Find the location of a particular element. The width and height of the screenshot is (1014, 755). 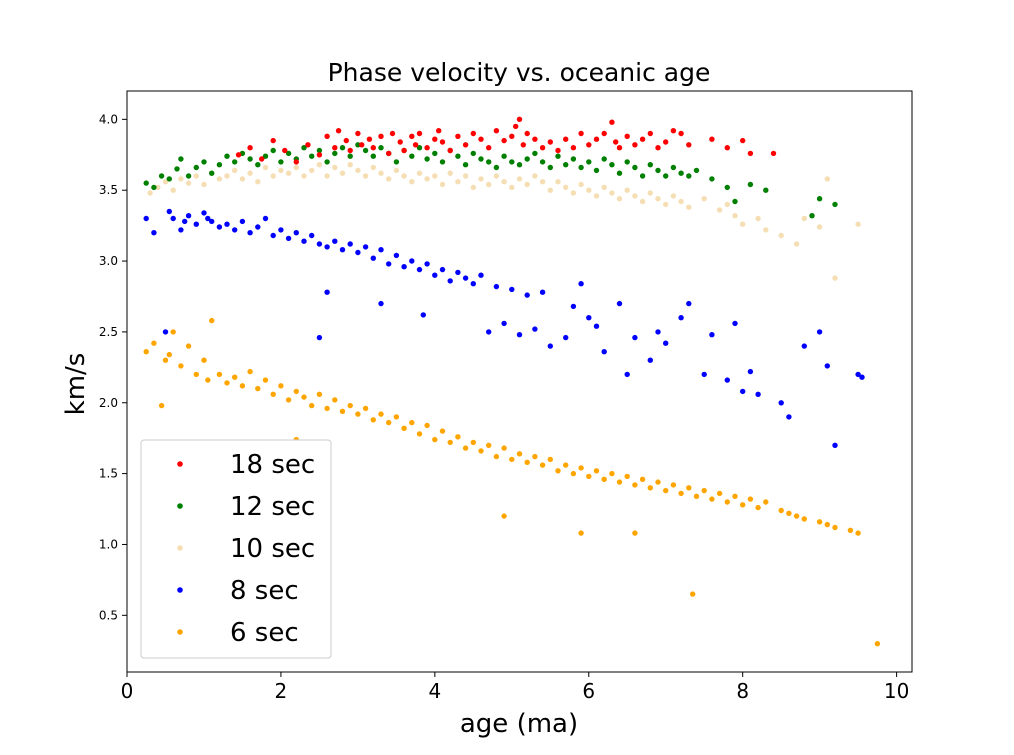

legend-box is located at coordinates (236, 549).